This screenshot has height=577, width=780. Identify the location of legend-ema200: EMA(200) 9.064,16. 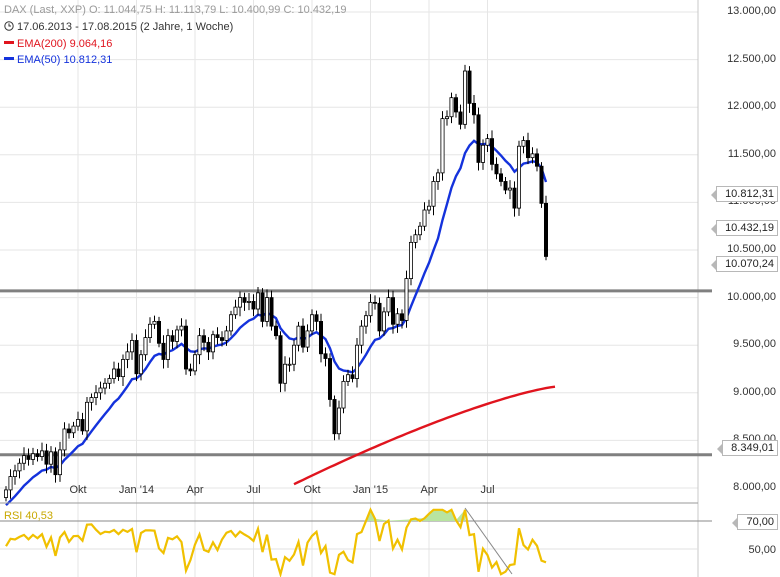
(58, 44).